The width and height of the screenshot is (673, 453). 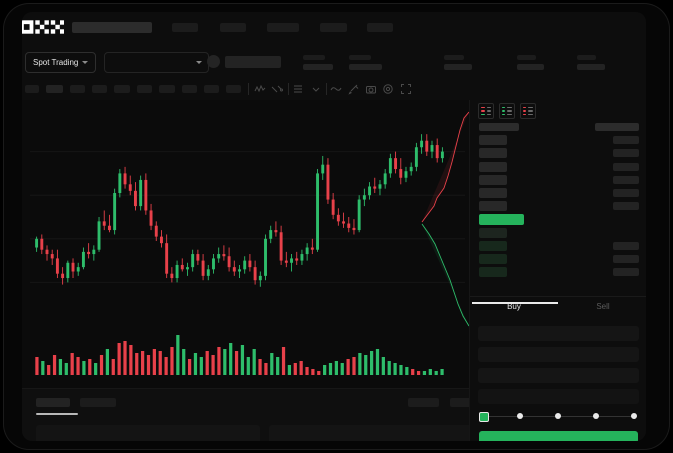 I want to click on line-chart-icon, so click(x=260, y=89).